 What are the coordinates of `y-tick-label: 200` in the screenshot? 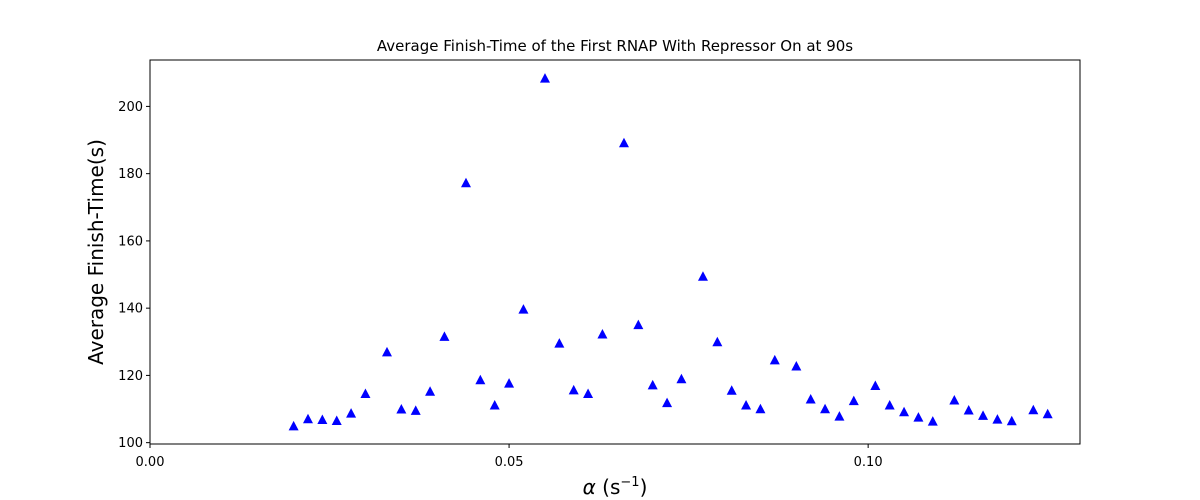 It's located at (130, 107).